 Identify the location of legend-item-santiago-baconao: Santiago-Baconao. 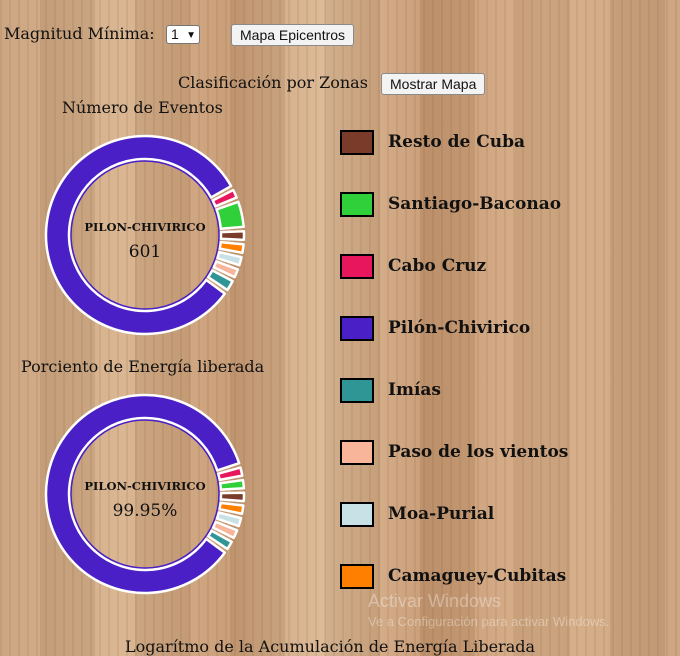
(450, 204).